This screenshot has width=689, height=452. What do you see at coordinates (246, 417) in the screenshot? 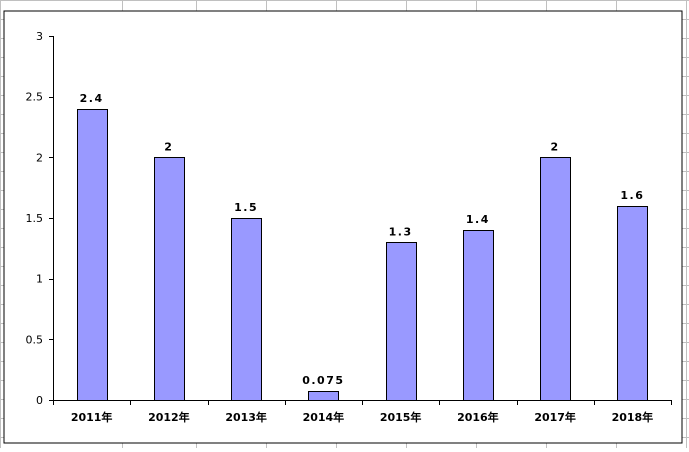
I see `x-tick-label: 2013年` at bounding box center [246, 417].